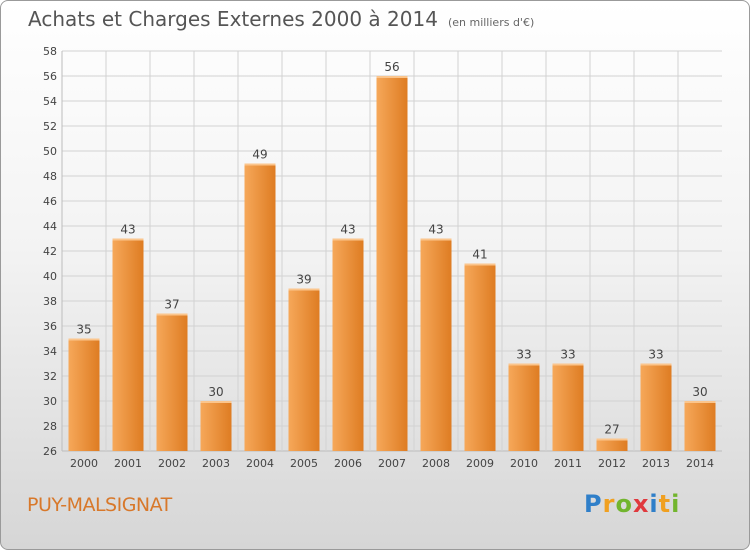  I want to click on y-tick-label: 28, so click(50, 426).